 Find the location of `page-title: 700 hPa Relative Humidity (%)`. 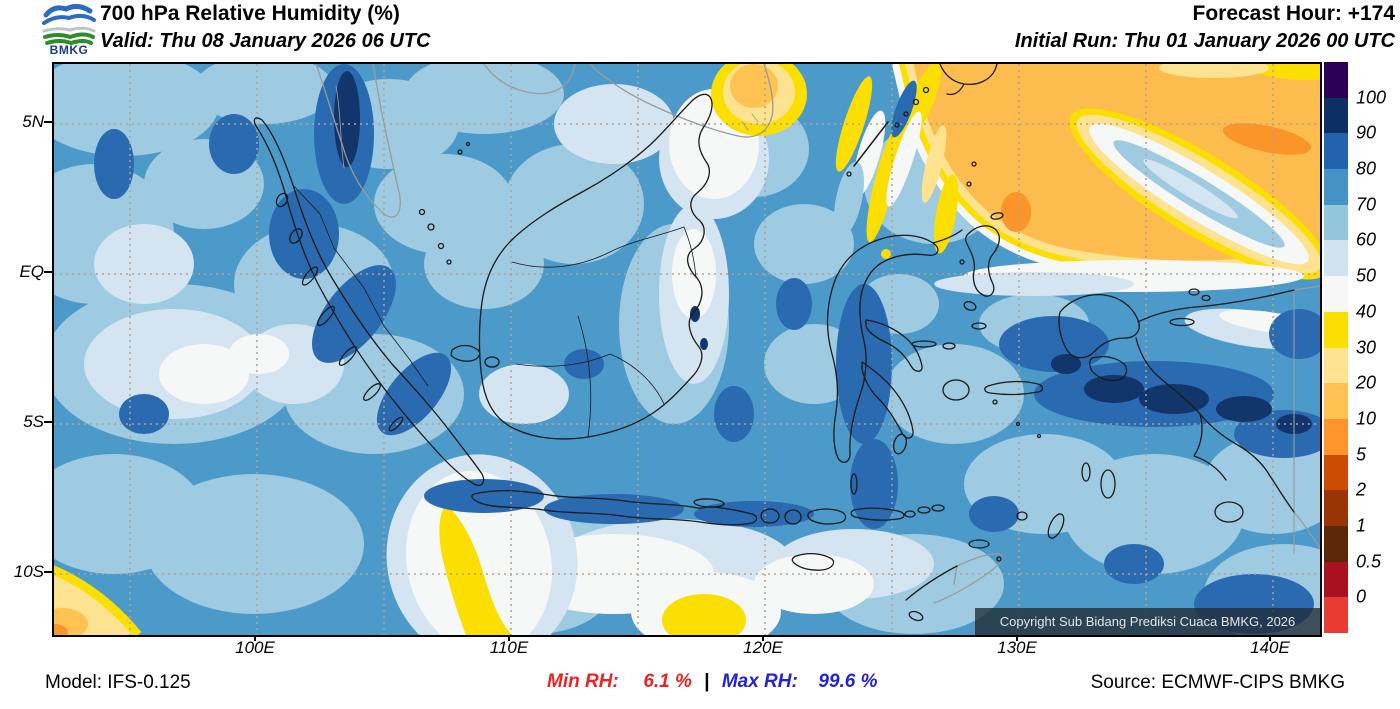

page-title: 700 hPa Relative Humidity (%) is located at coordinates (250, 13).